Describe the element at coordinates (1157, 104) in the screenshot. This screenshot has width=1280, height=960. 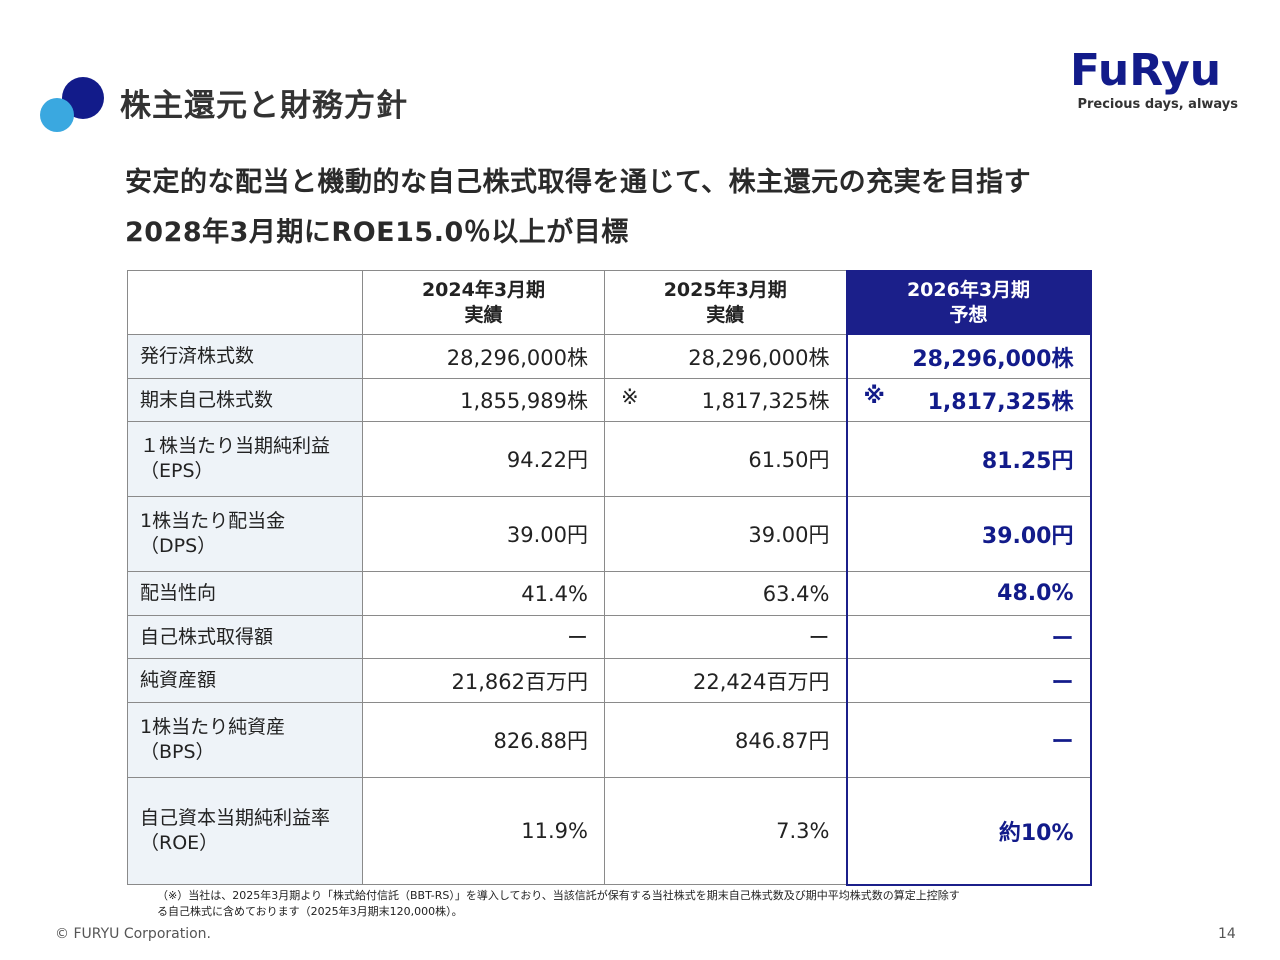
I see `logo-tagline: Precious days, always` at that location.